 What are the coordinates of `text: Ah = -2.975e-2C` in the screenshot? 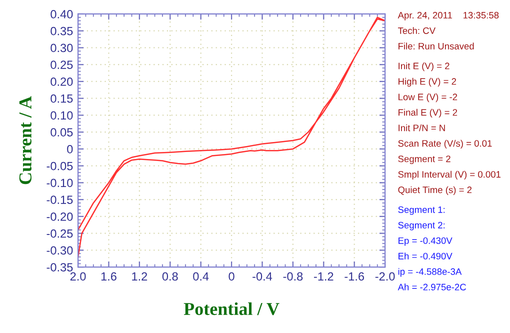 It's located at (432, 287).